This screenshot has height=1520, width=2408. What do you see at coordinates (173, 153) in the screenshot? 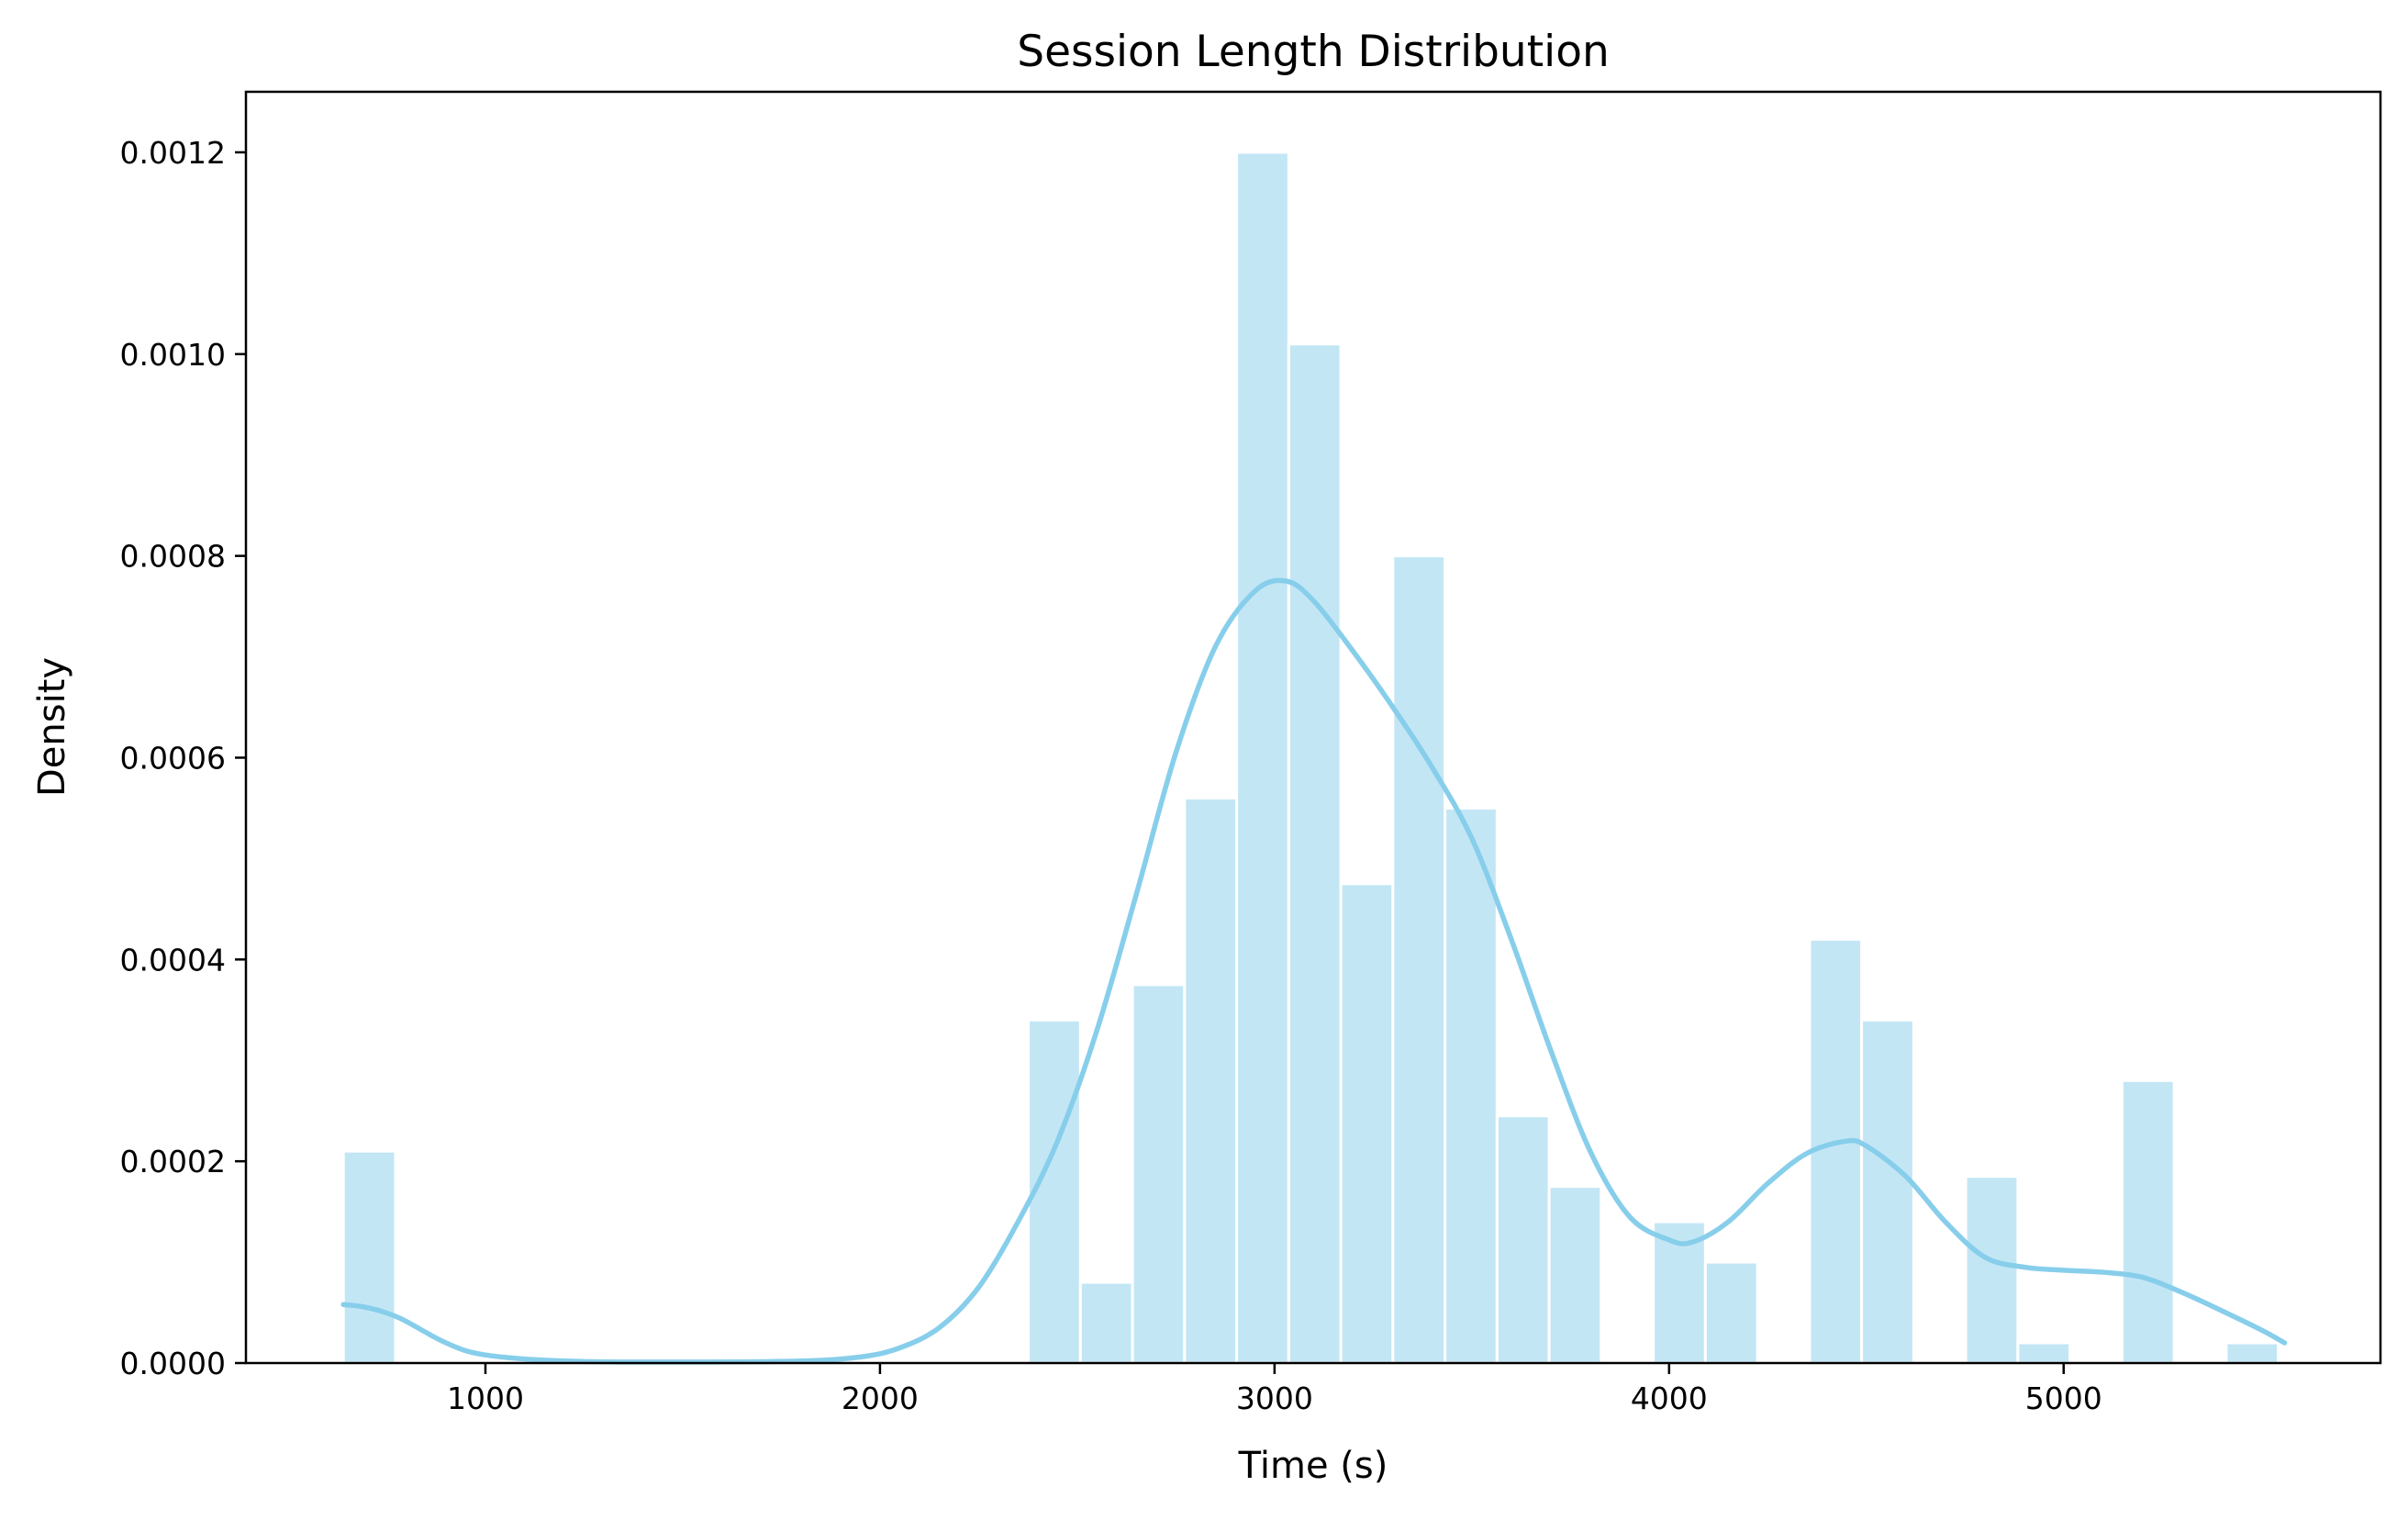
I see `y-tick-label-6: 0.0012` at bounding box center [173, 153].